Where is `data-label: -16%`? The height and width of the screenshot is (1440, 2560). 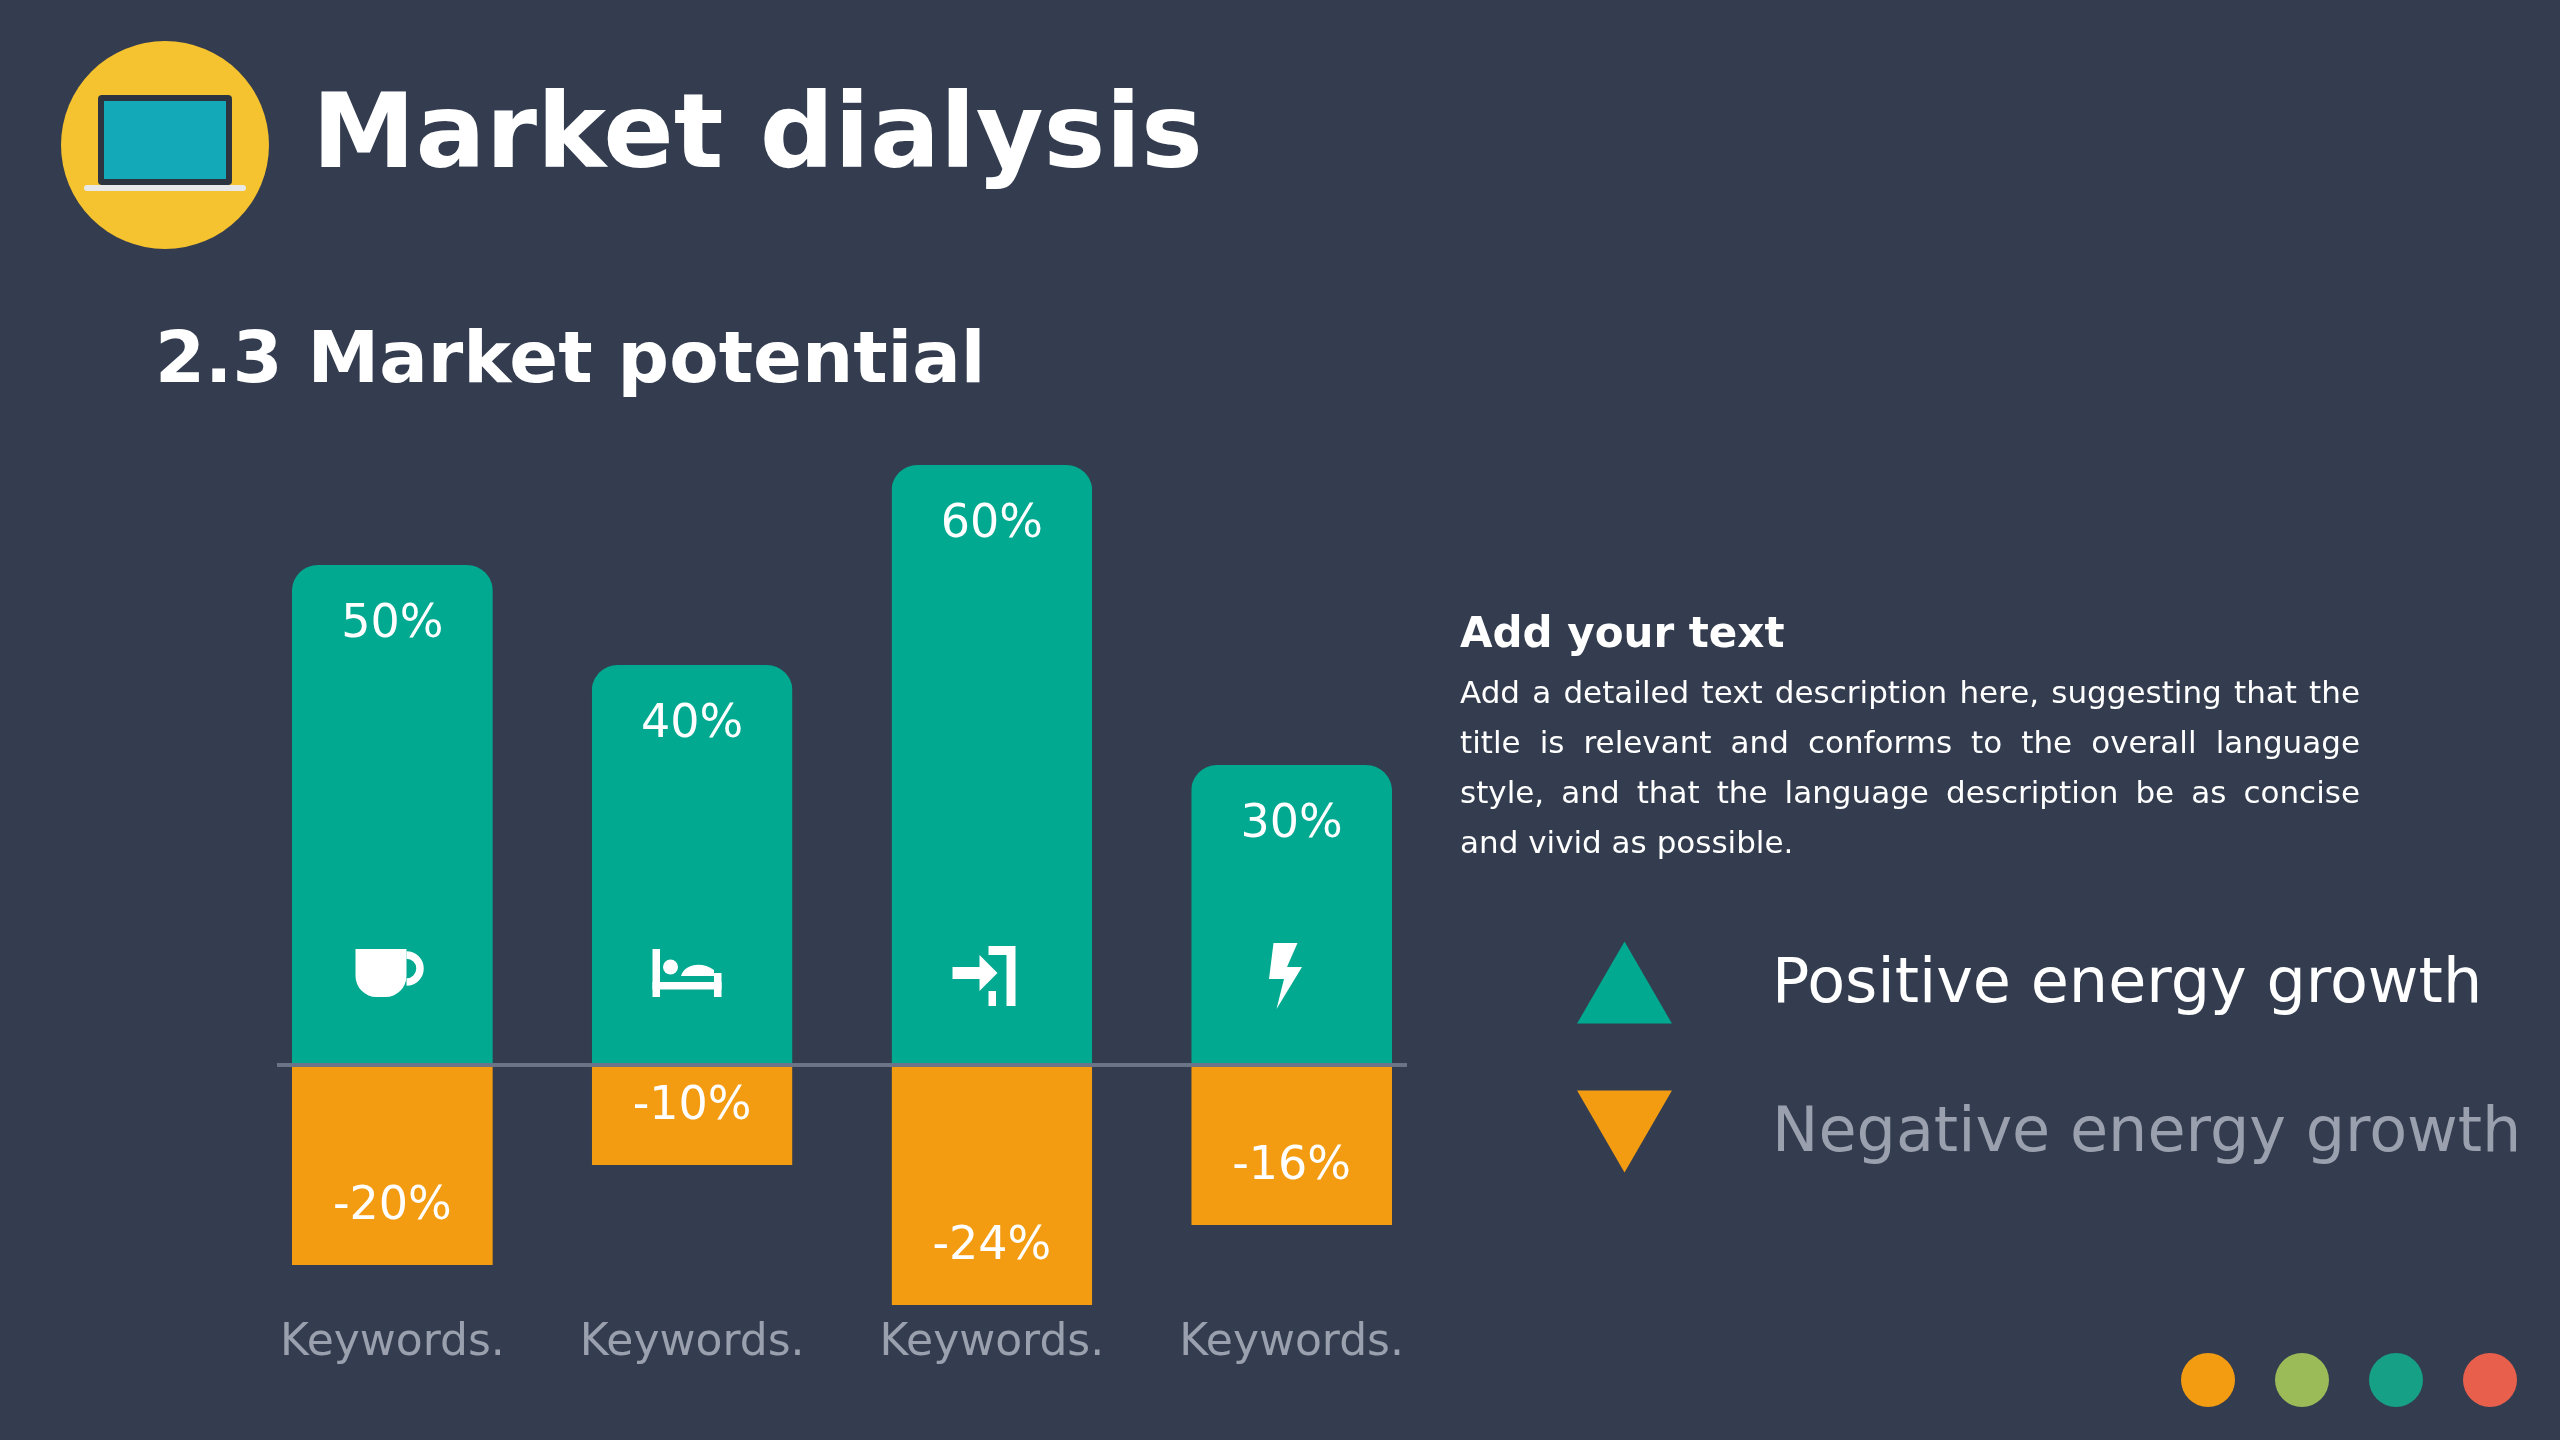
data-label: -16% is located at coordinates (1292, 1163).